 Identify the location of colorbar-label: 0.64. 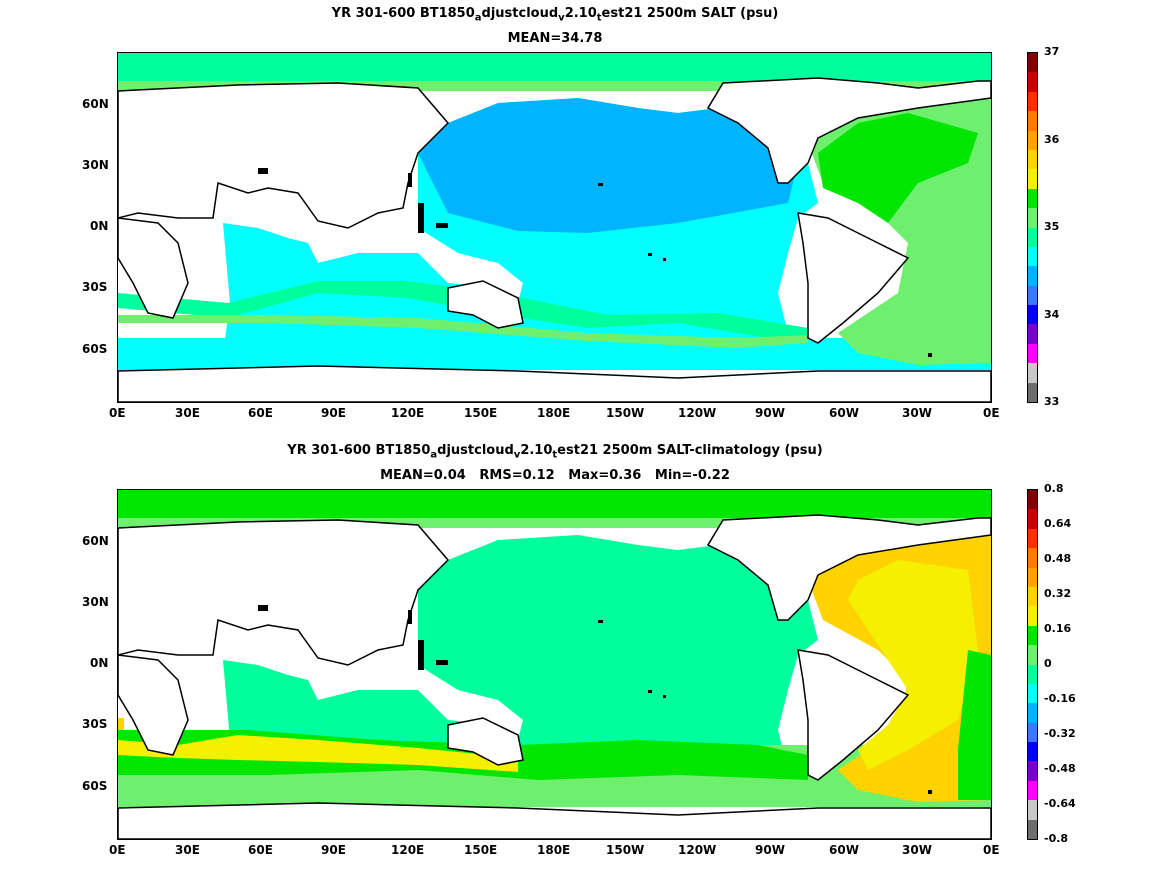
(1058, 523).